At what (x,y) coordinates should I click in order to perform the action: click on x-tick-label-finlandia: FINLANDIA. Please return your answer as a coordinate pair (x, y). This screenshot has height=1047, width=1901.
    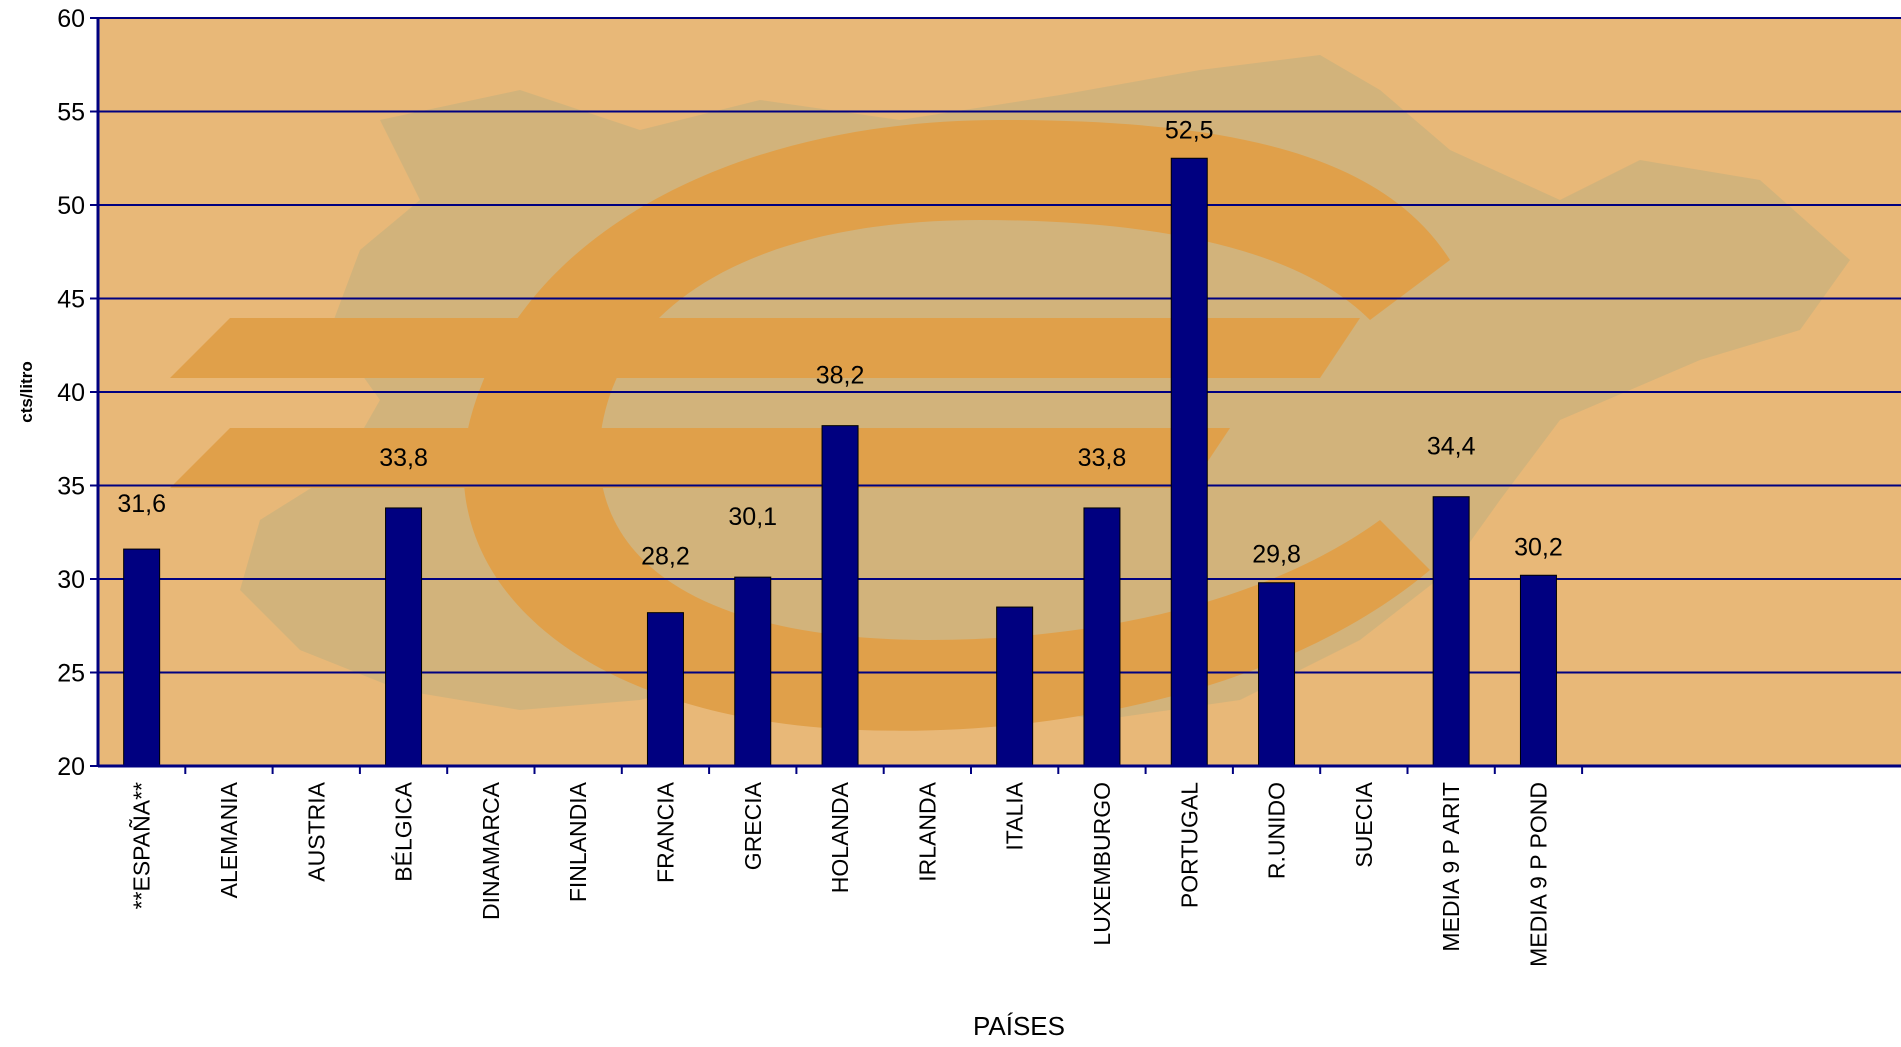
    Looking at the image, I should click on (578, 841).